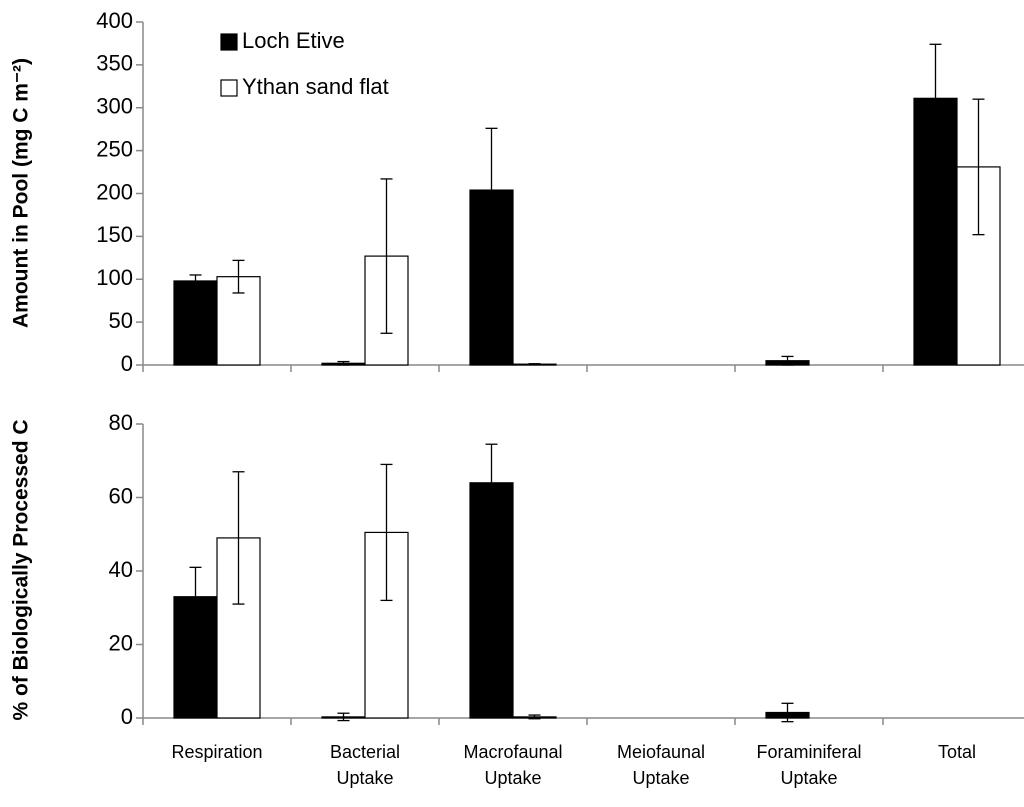 This screenshot has width=1024, height=807. Describe the element at coordinates (114, 63) in the screenshot. I see `y-tick-label: 350` at that location.